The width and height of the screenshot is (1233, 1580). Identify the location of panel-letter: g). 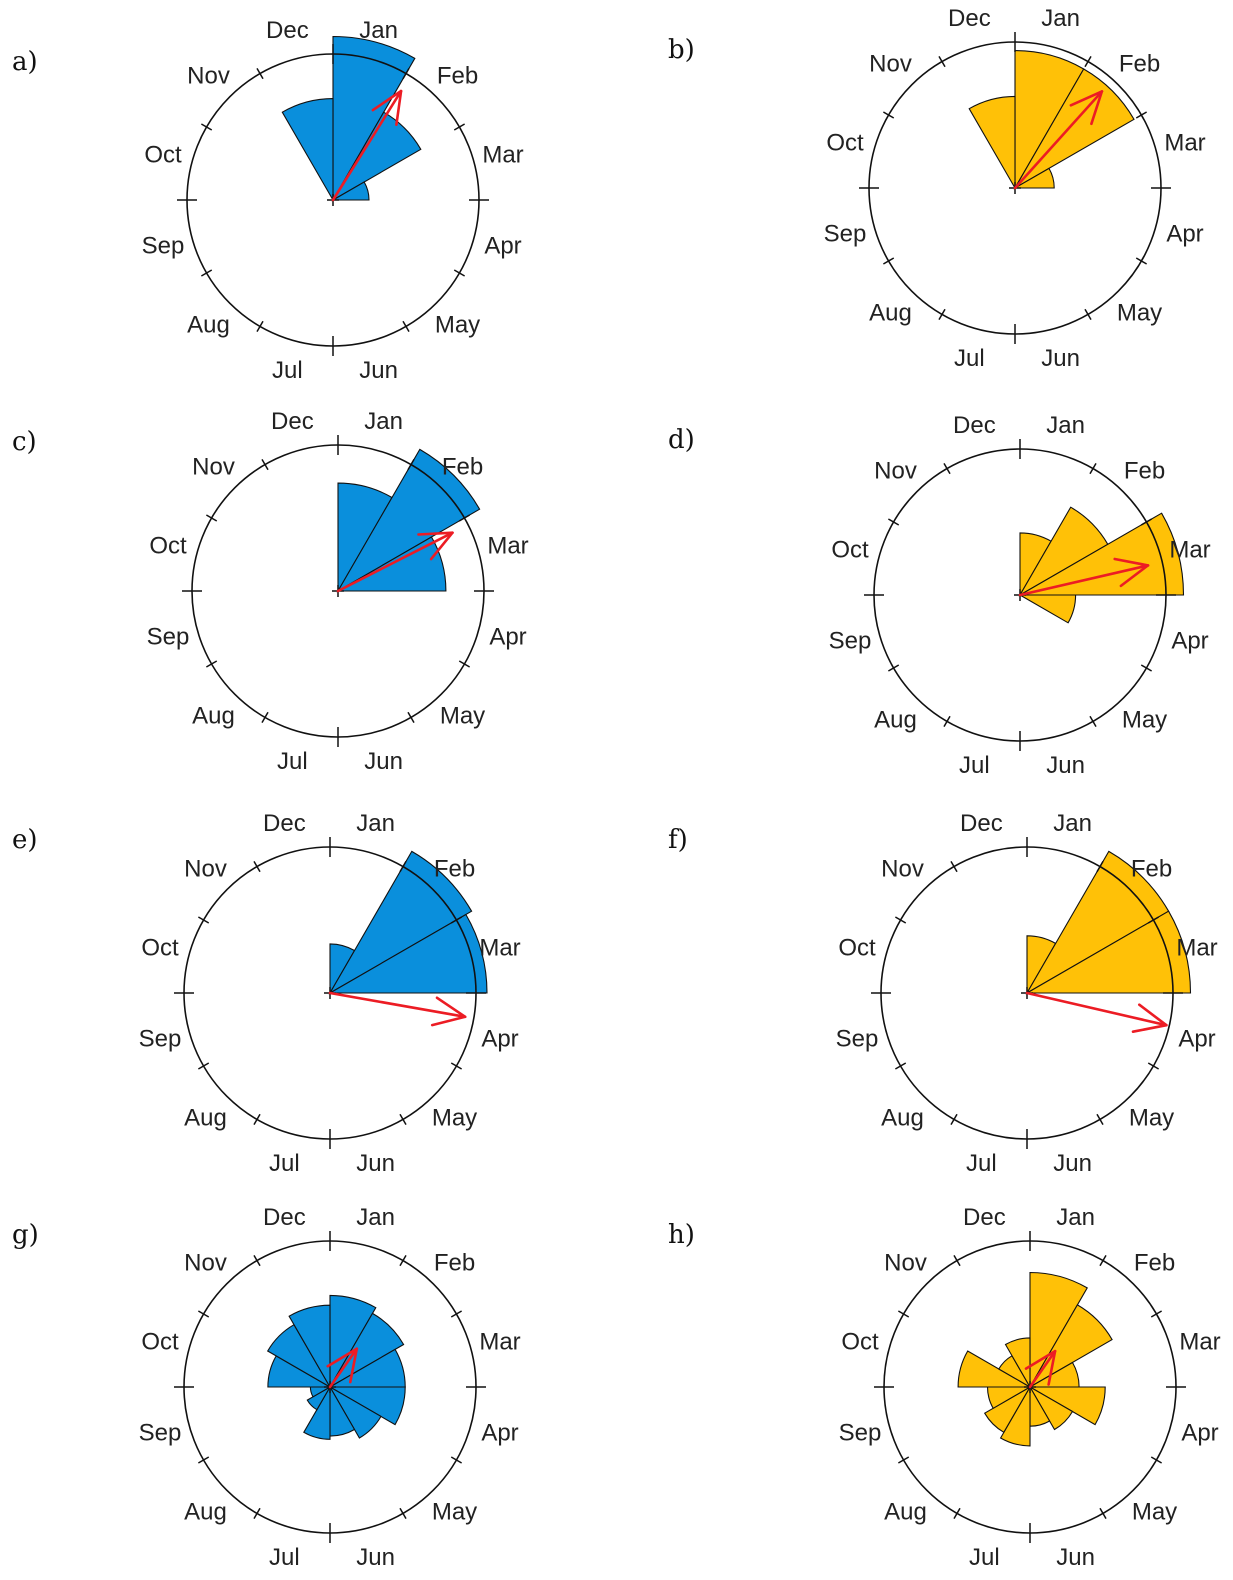
(25, 1235).